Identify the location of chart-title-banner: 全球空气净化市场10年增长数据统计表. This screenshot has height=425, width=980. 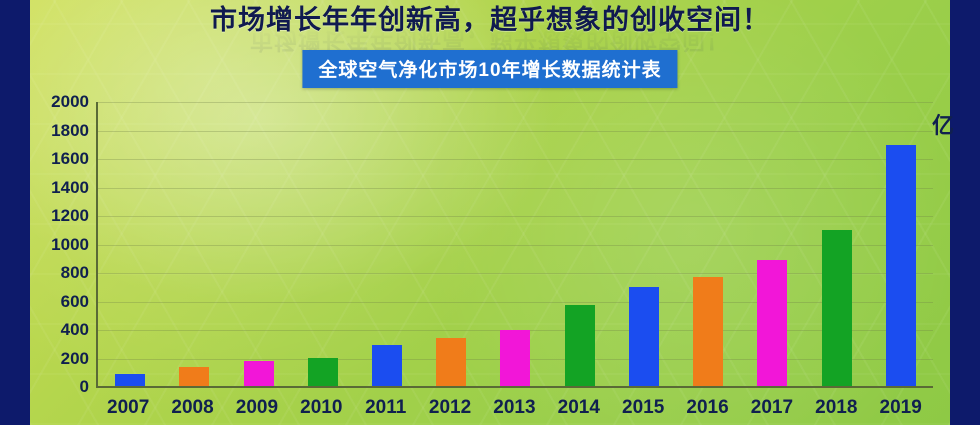
(490, 69).